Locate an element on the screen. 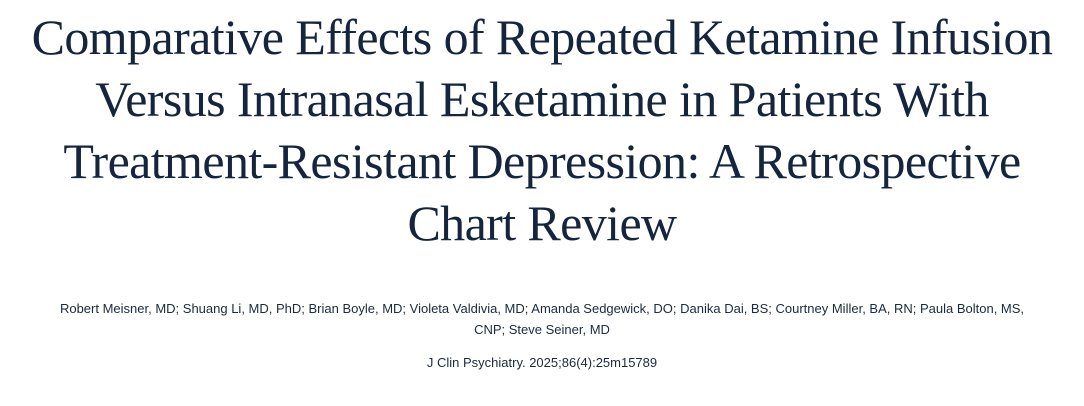  journal-citation: J Clin Psychiatry. 2025;86(4):25m15789 is located at coordinates (542, 362).